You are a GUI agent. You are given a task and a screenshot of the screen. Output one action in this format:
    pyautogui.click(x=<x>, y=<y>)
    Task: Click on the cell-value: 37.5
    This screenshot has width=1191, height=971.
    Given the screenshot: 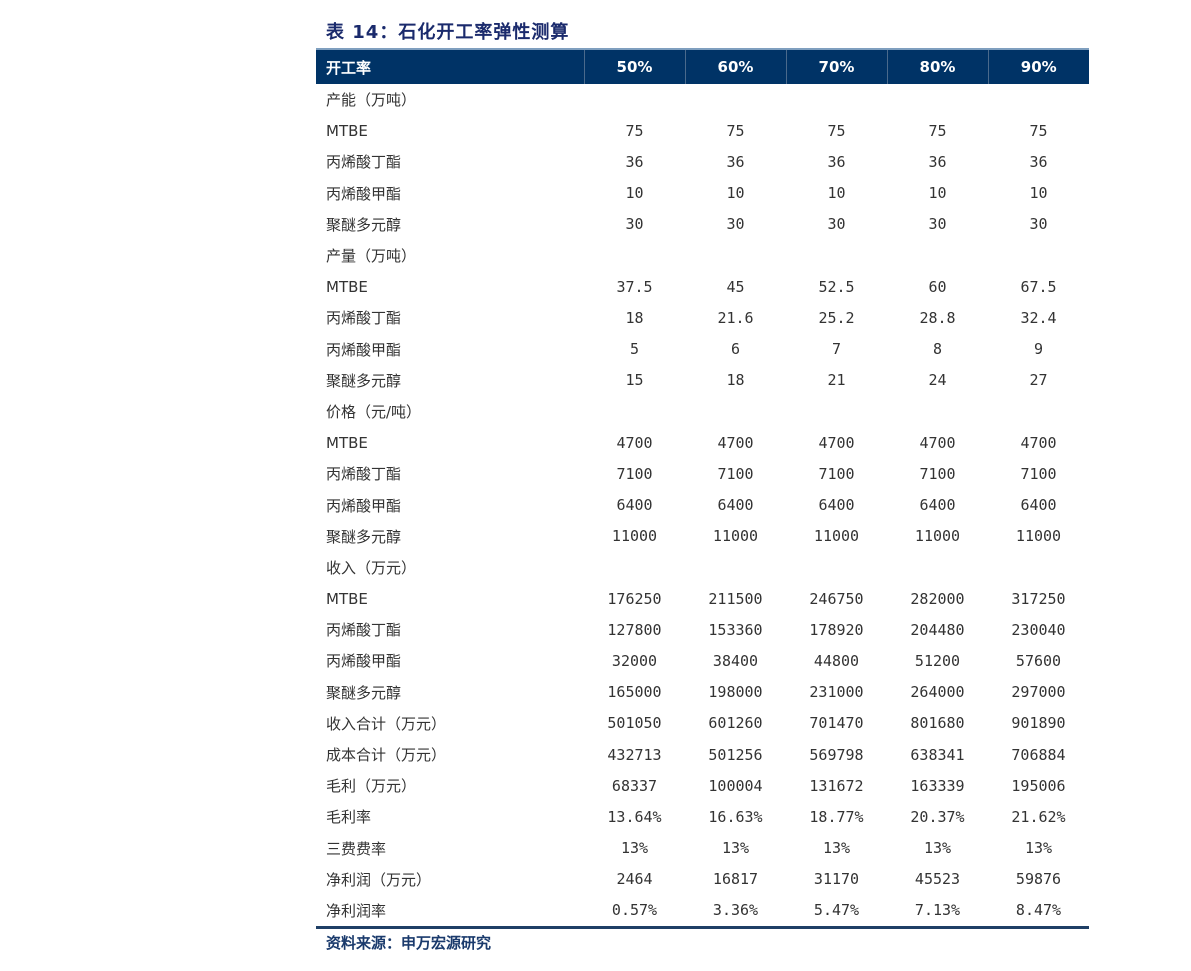 What is the action you would take?
    pyautogui.click(x=634, y=286)
    